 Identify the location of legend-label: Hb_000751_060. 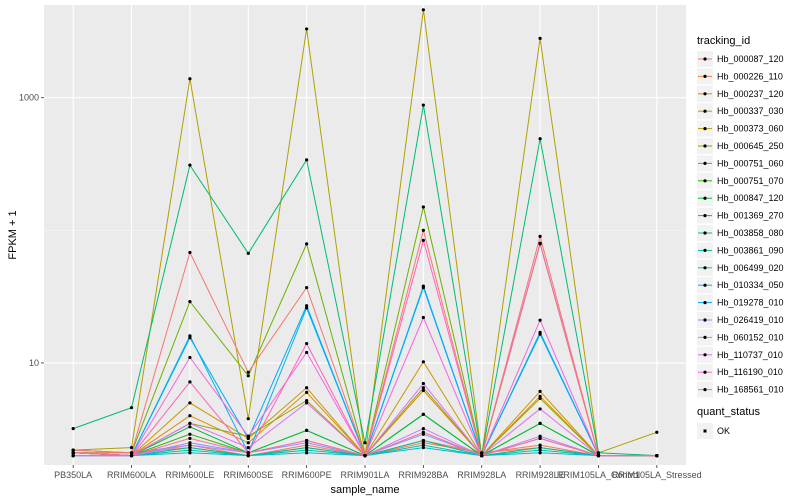
(750, 163).